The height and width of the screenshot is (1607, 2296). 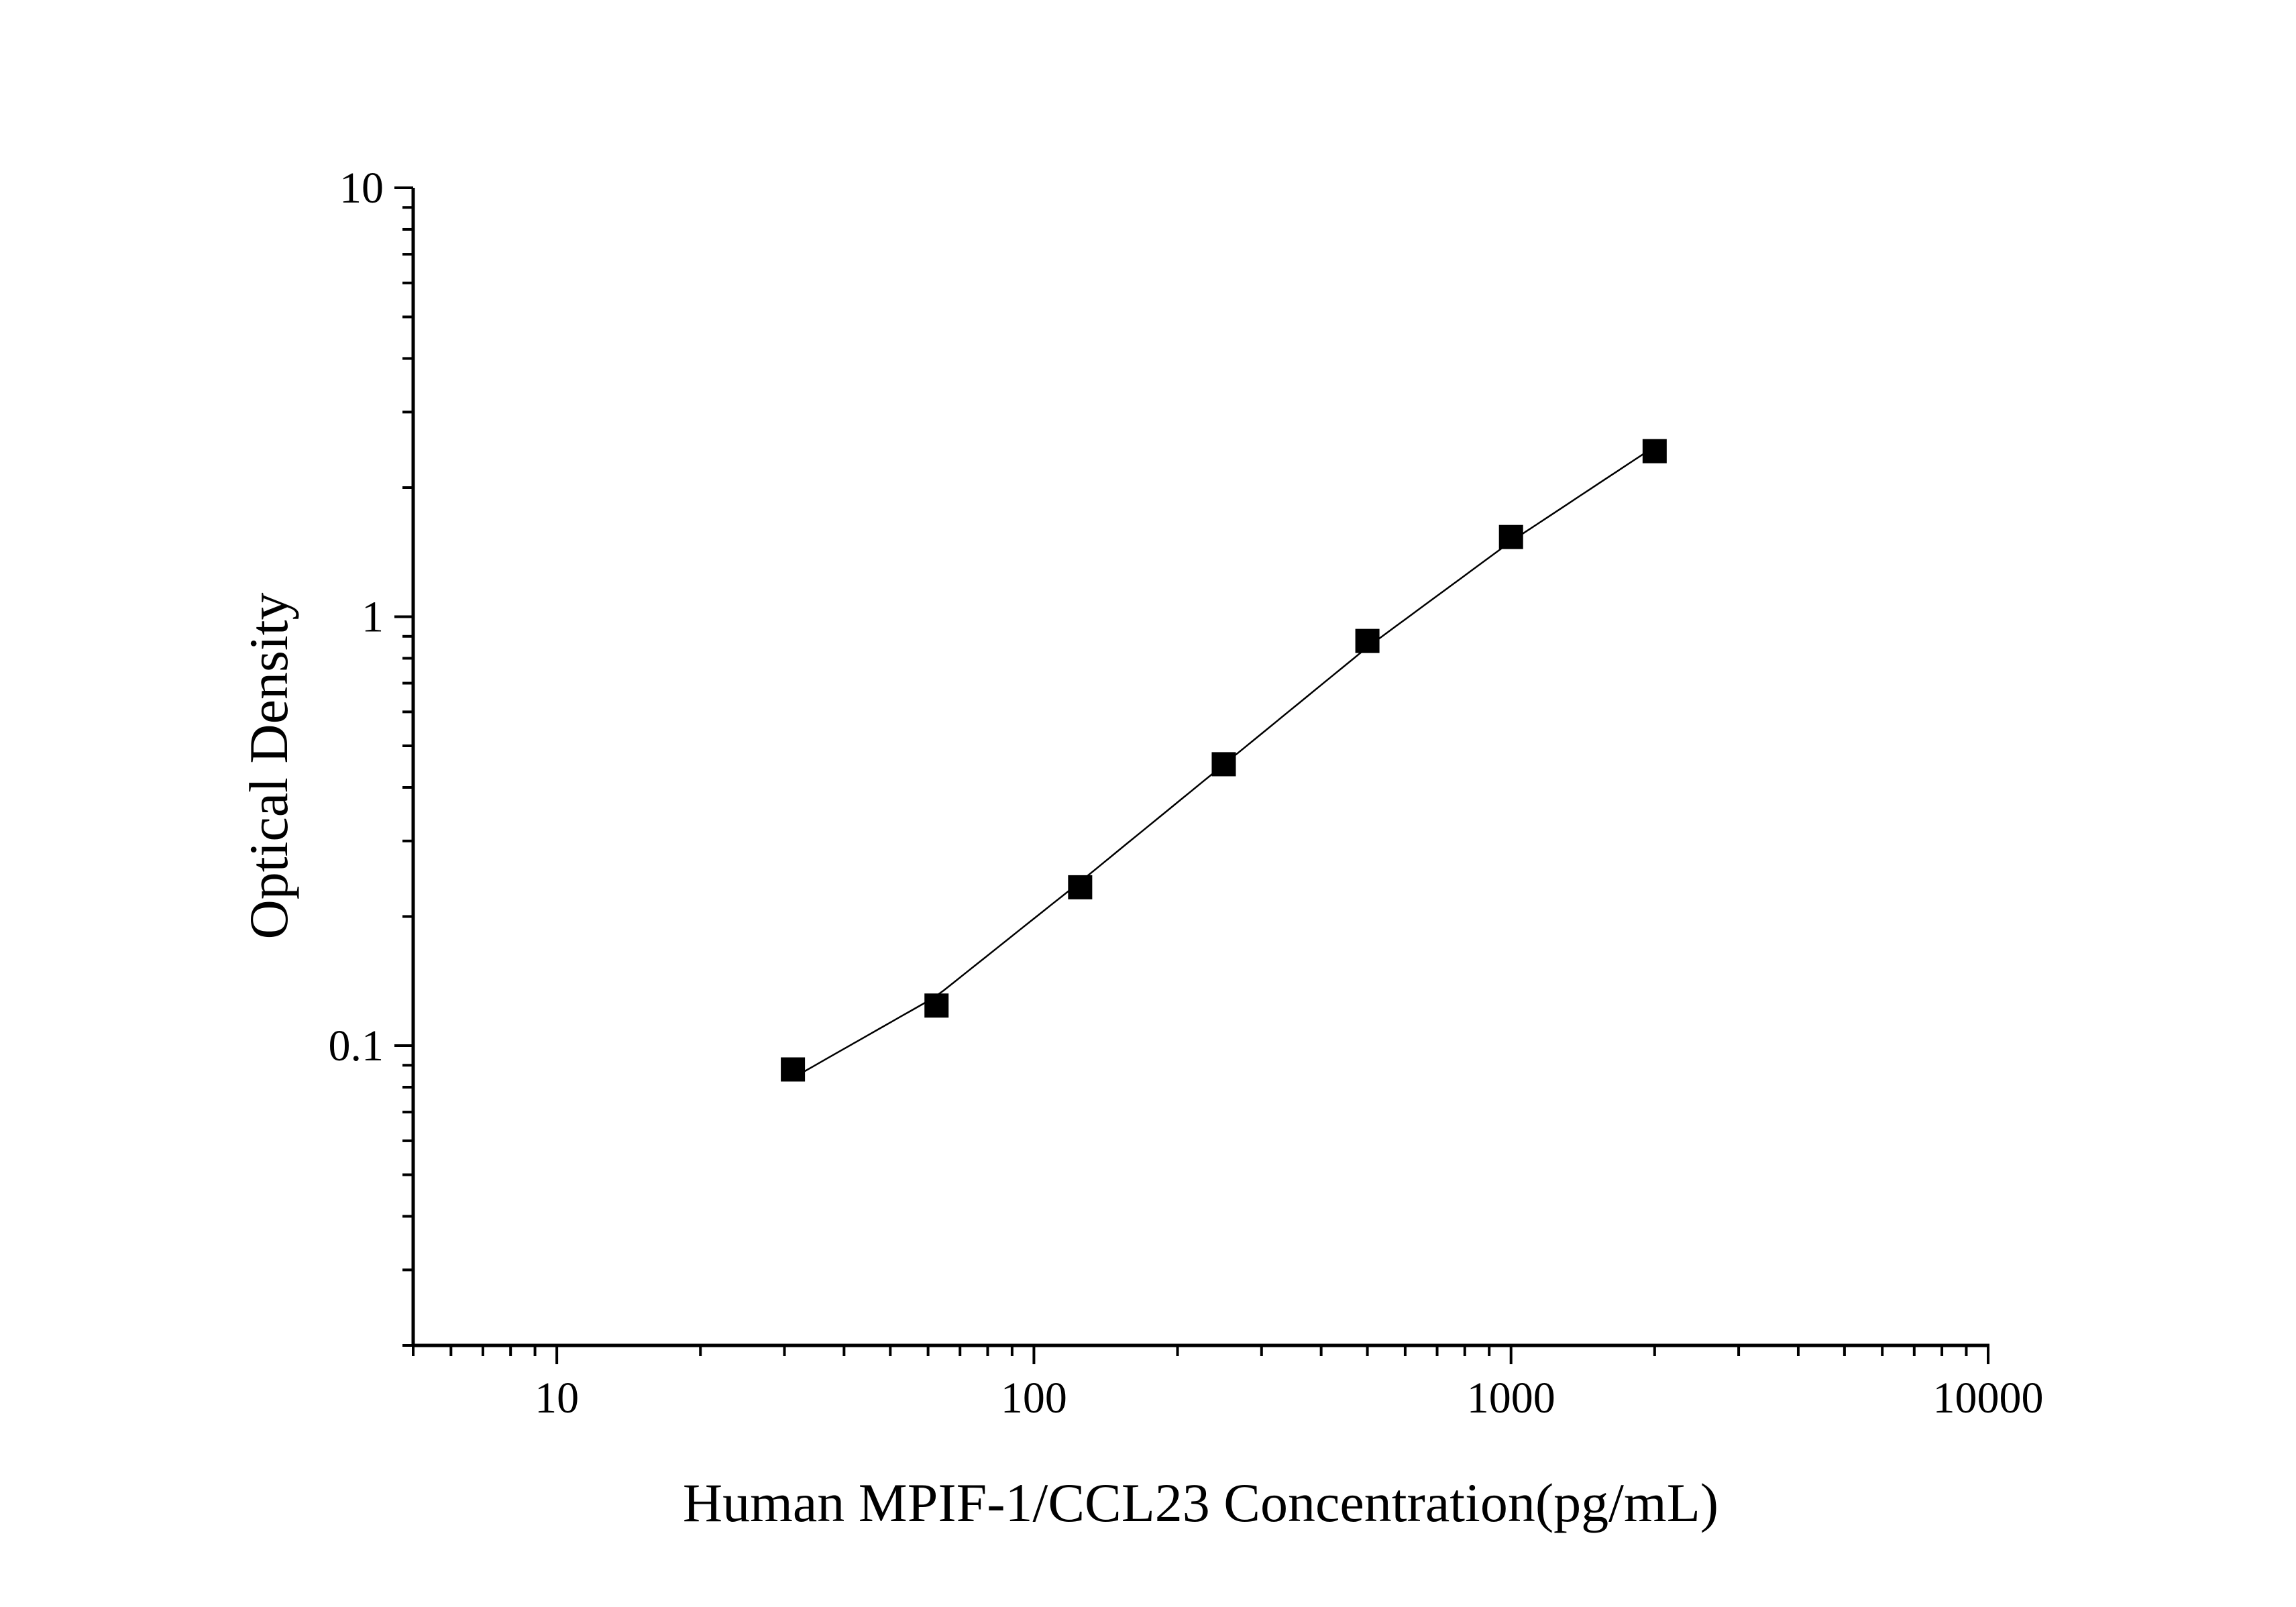 What do you see at coordinates (1034, 1399) in the screenshot?
I see `x-tick-label: 100` at bounding box center [1034, 1399].